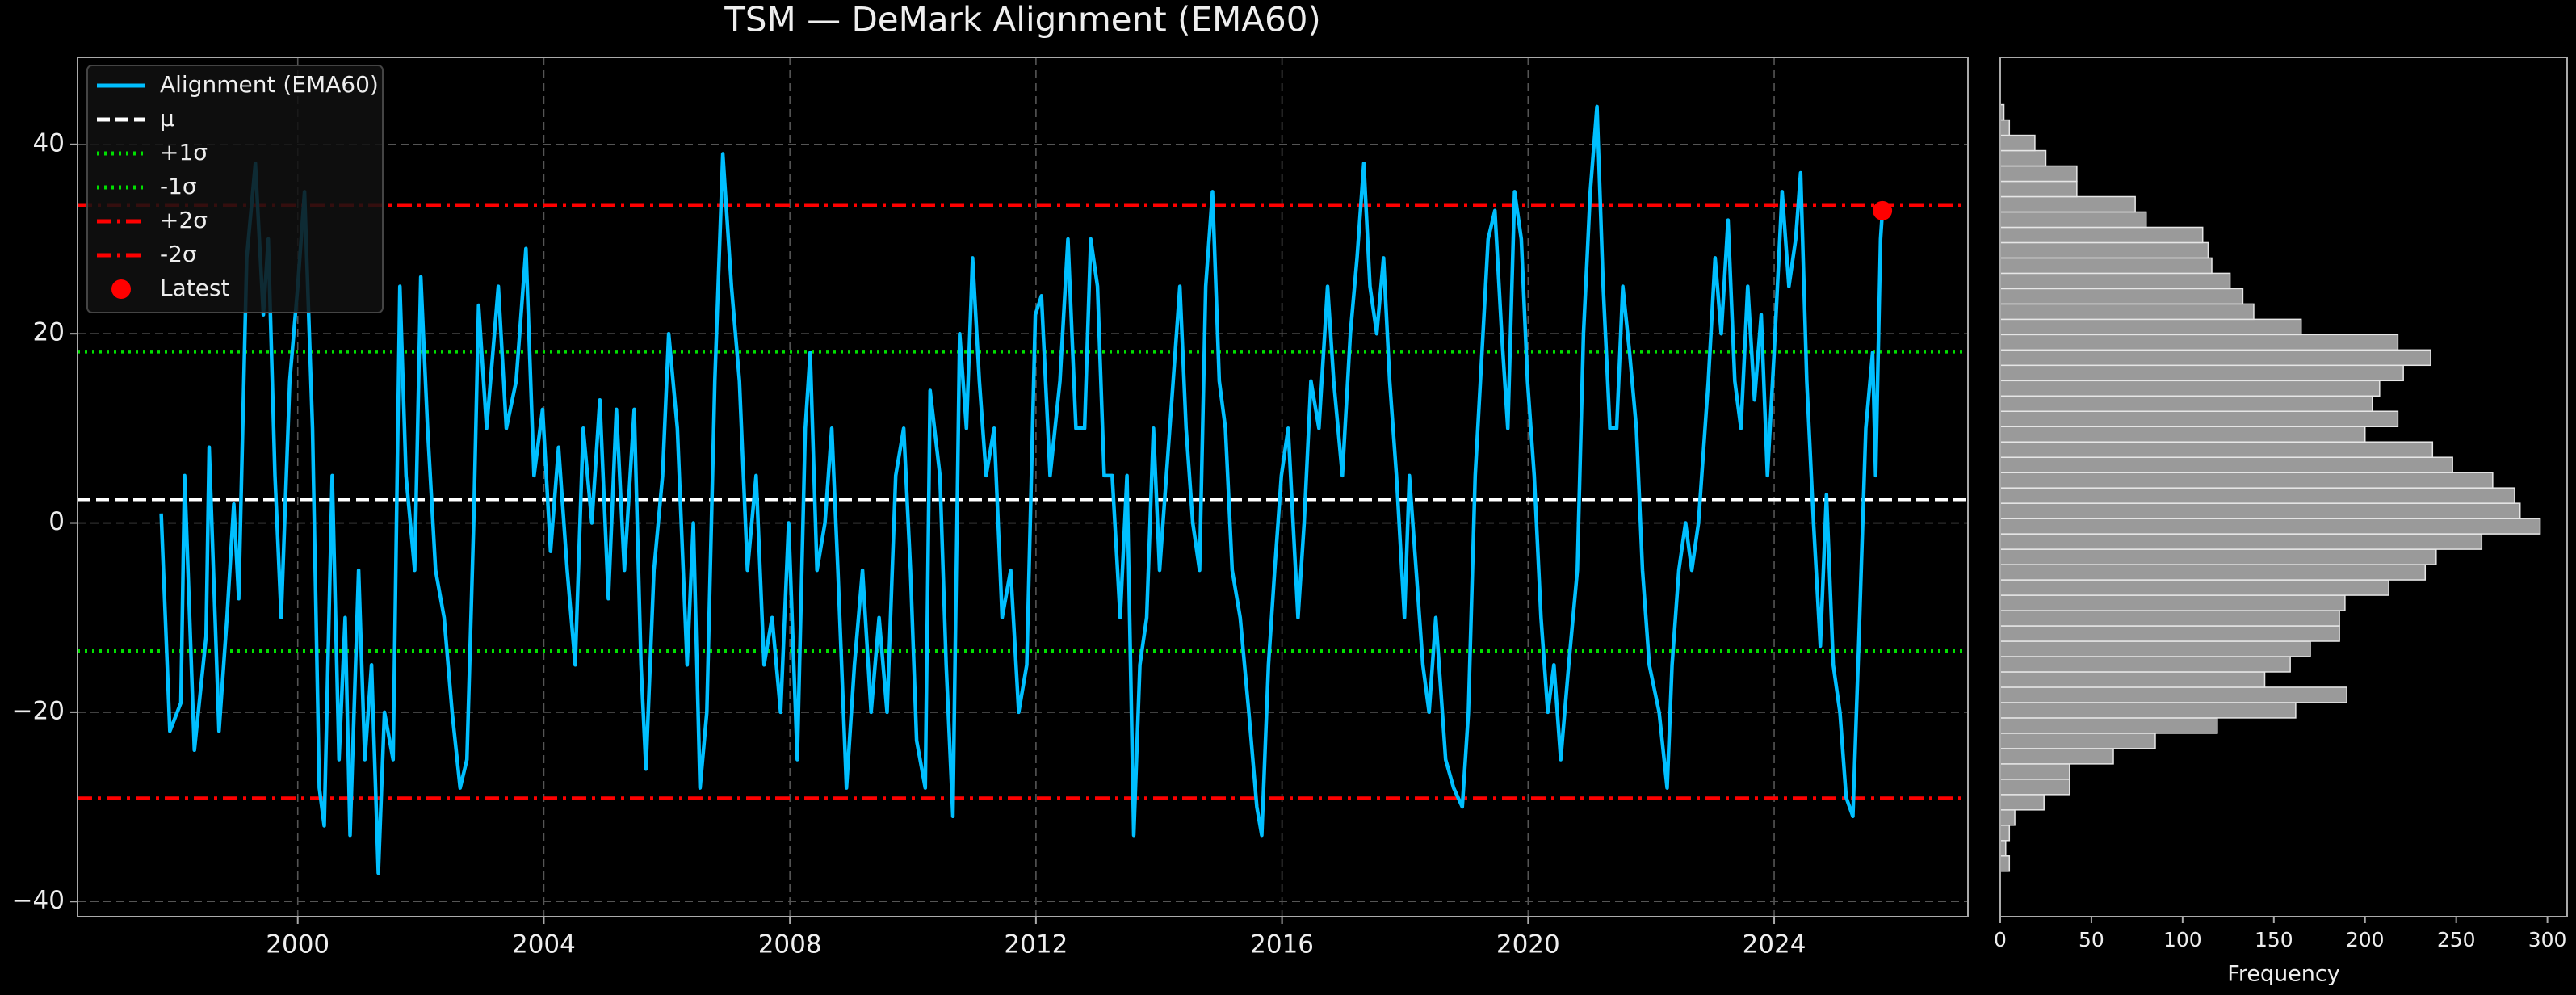 Image resolution: width=2576 pixels, height=995 pixels. Describe the element at coordinates (57, 521) in the screenshot. I see `y-tick-label: 0` at that location.